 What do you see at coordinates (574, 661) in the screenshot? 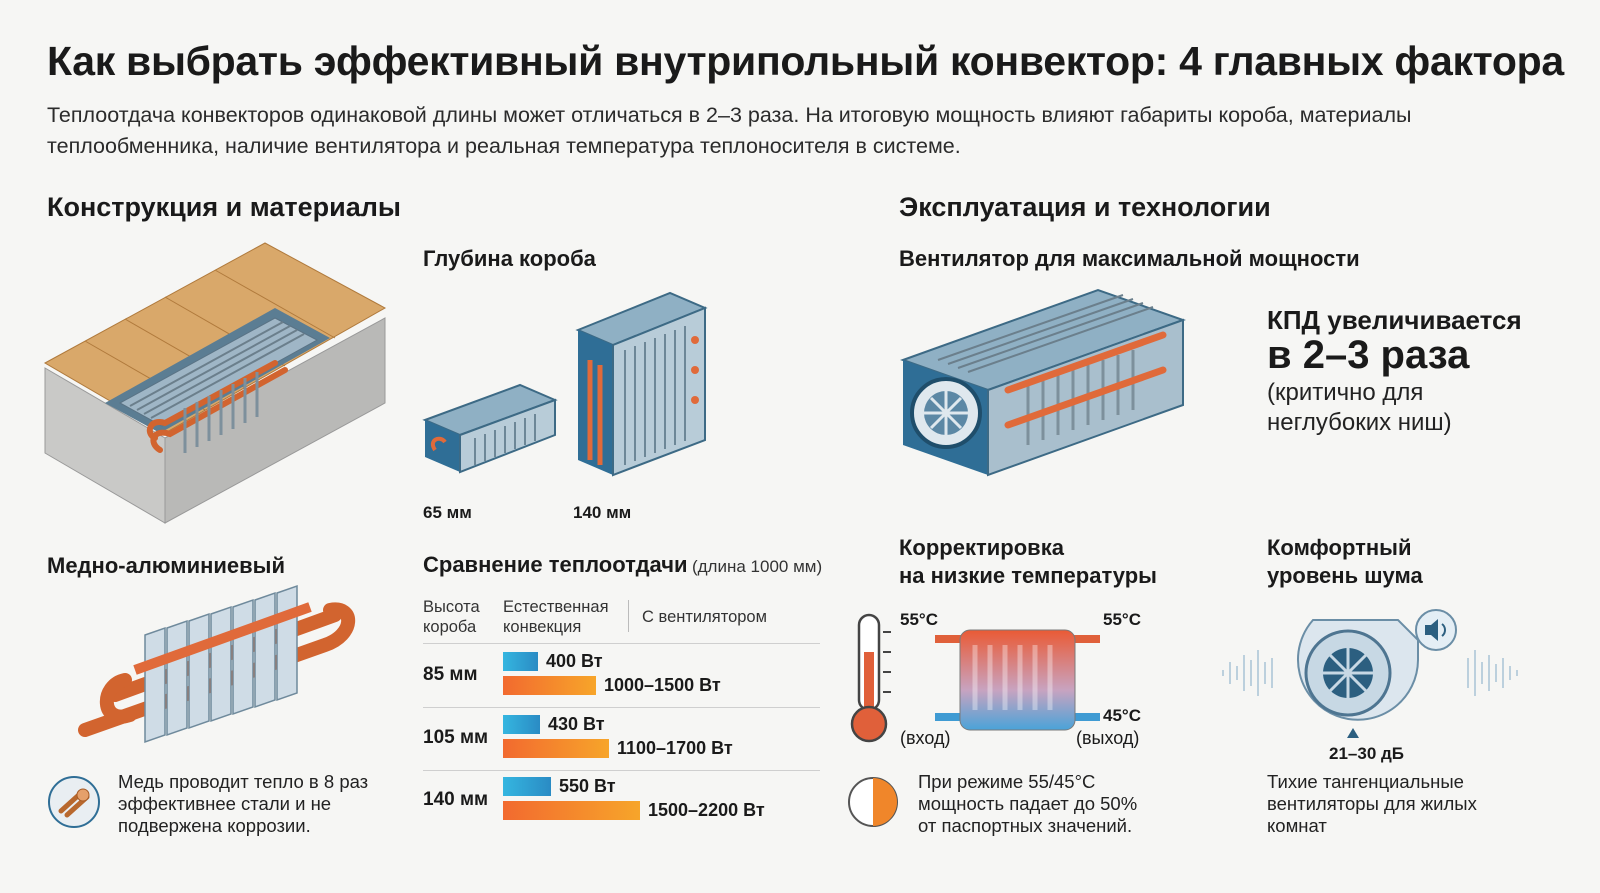
I see `natural-bar-label: 400 Вт` at bounding box center [574, 661].